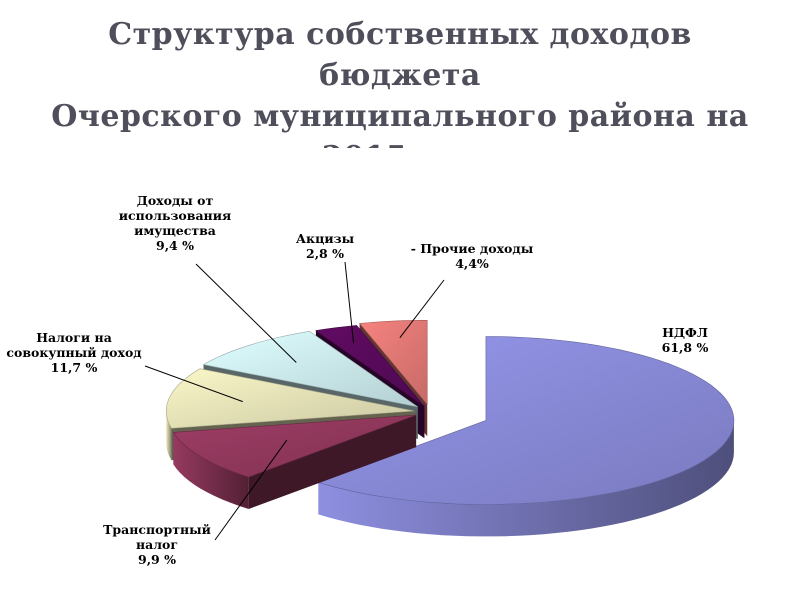  Describe the element at coordinates (175, 200) in the screenshot. I see `slice-label-4-line-1: Доходы от` at that location.